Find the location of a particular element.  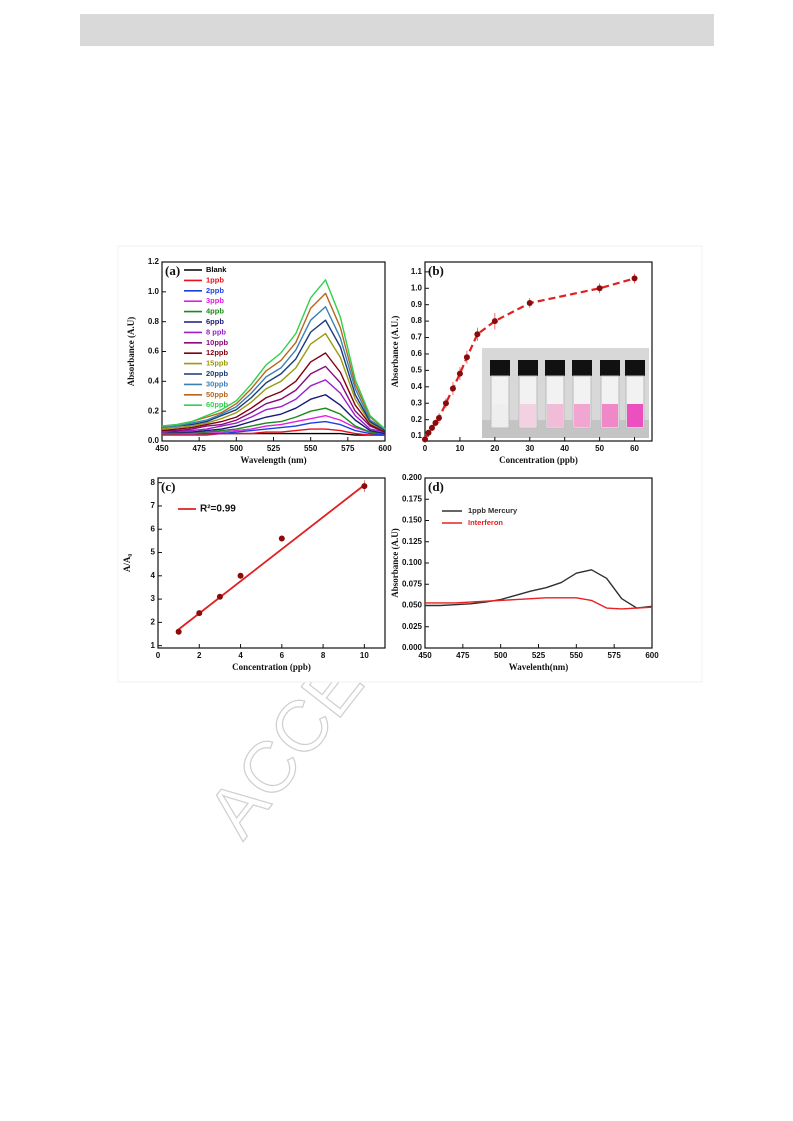

y-tick-label: 4 is located at coordinates (153, 575).